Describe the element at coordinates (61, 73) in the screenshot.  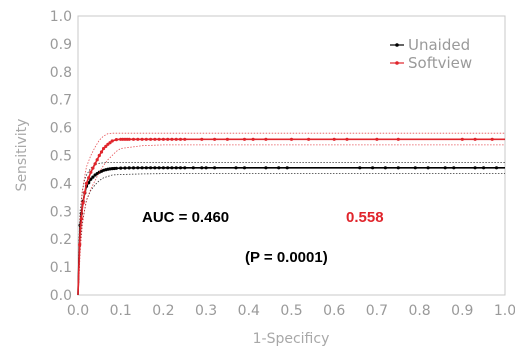
I see `y-tick-label: 0.8` at that location.